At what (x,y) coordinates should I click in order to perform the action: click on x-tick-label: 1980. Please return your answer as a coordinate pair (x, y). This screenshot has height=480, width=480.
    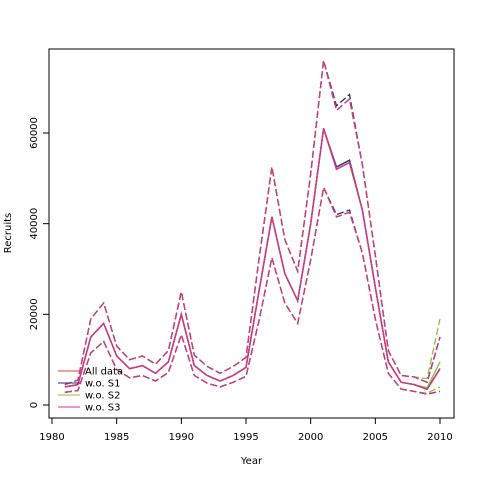
    Looking at the image, I should click on (51, 437).